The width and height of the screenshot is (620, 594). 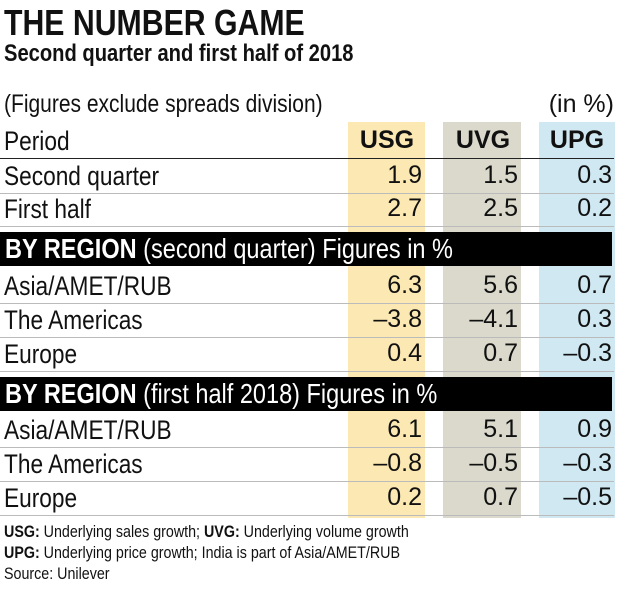 I want to click on column-header: UVG, so click(x=483, y=140).